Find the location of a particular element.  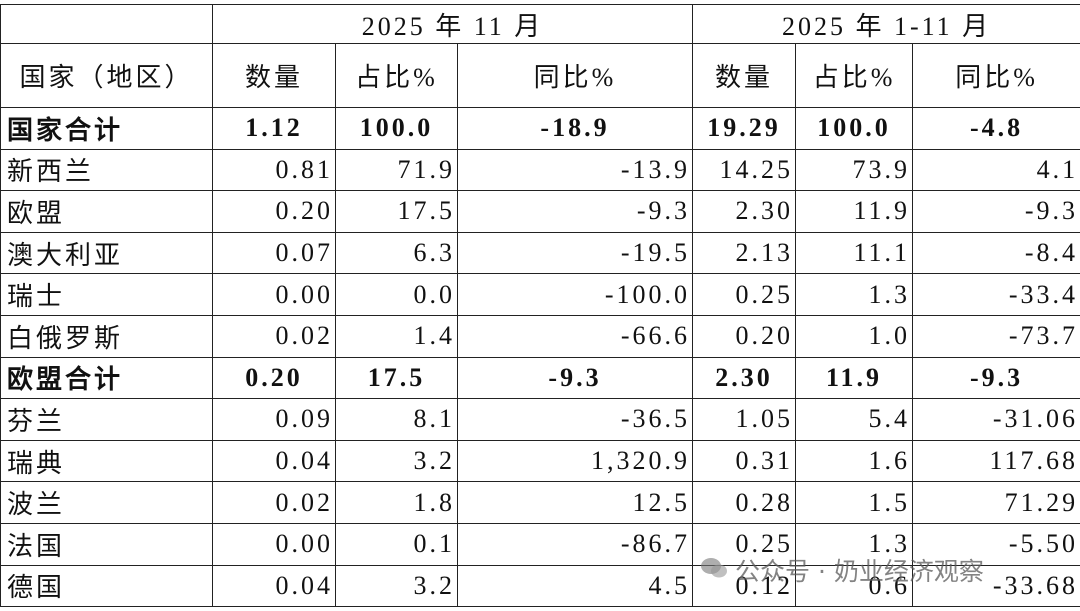

row-label: 欧盟合计 is located at coordinates (106, 378).